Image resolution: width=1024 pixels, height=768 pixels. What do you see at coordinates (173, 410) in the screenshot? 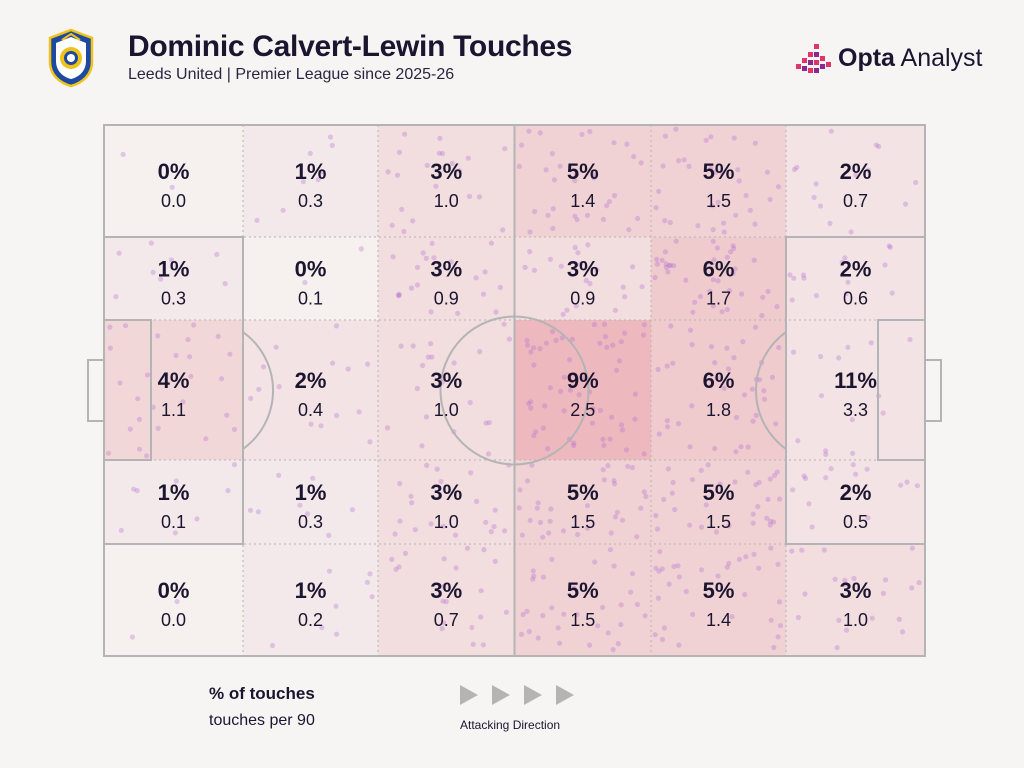
I see `zone-p90-label: 1.1` at bounding box center [173, 410].